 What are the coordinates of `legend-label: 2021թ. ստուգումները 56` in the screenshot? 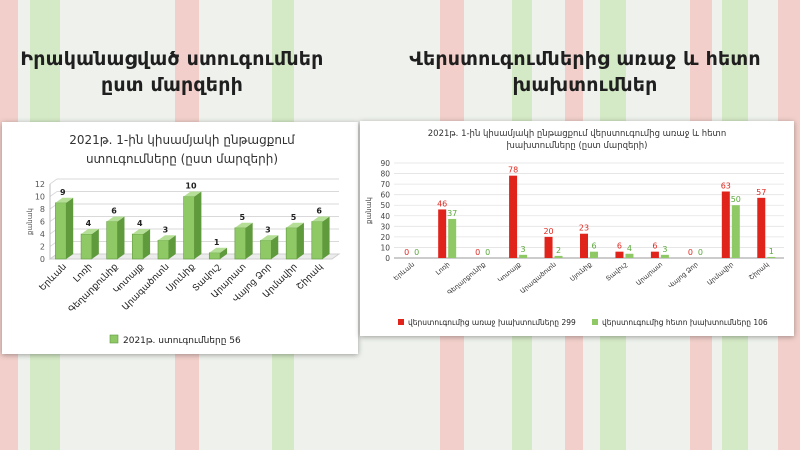 It's located at (182, 341).